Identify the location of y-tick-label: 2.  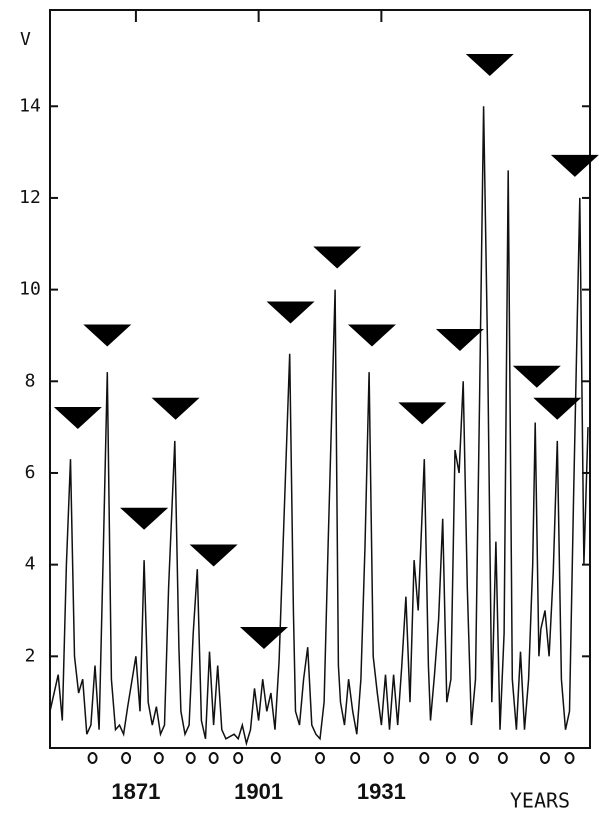
(30, 655).